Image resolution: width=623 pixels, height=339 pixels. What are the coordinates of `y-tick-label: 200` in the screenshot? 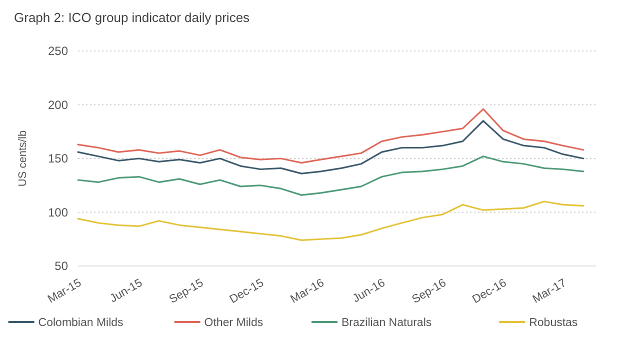 It's located at (58, 105).